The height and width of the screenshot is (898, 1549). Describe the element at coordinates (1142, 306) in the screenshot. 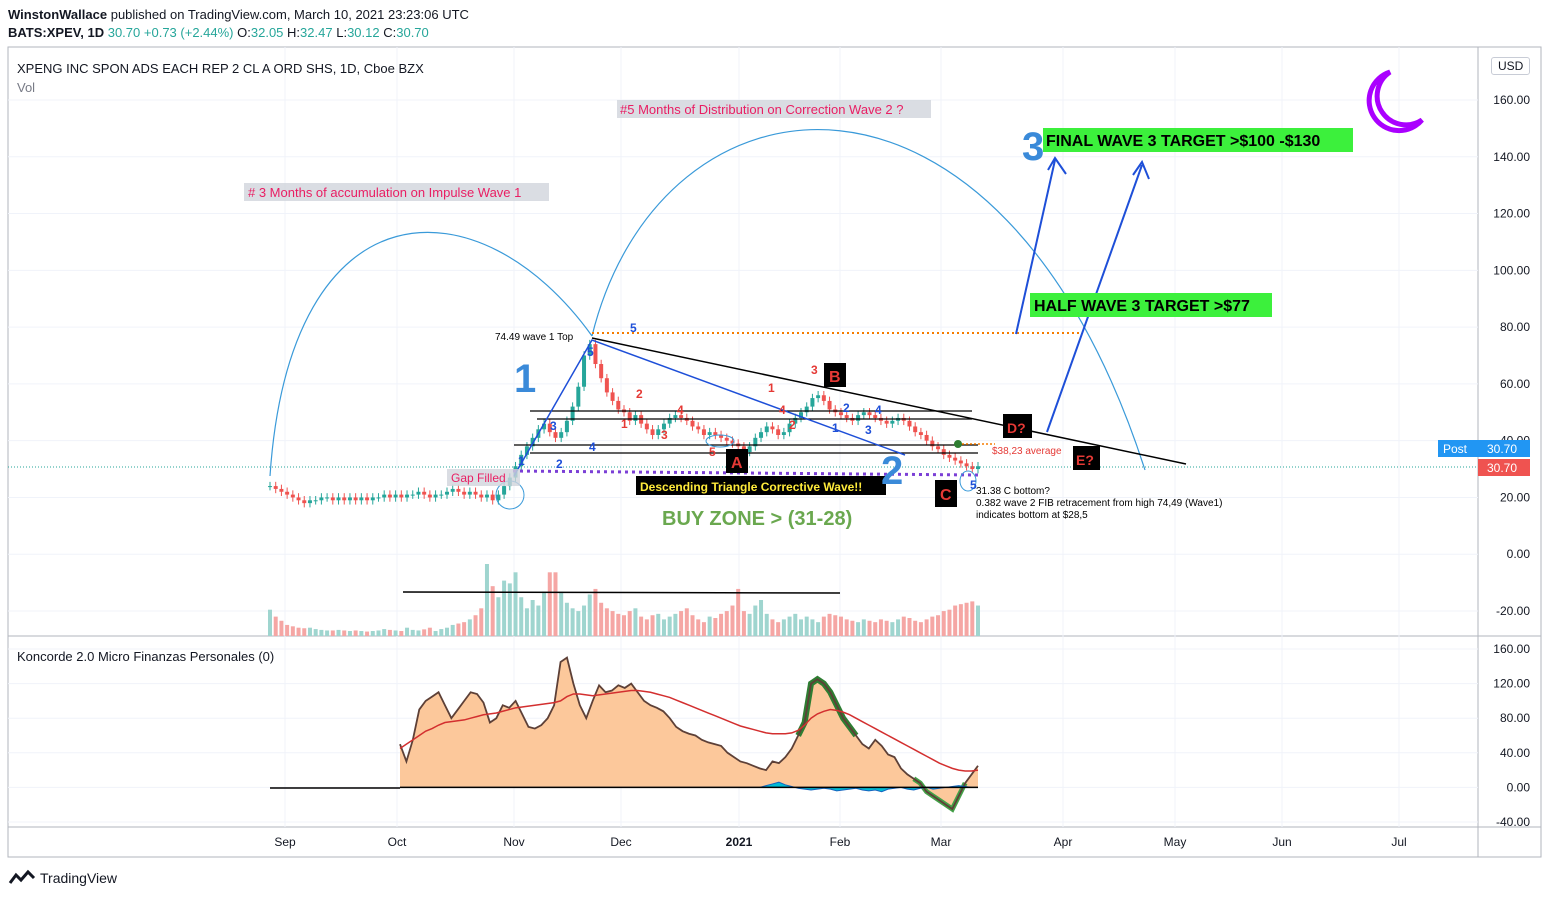

I see `half-target-text: HALF WAVE 3 TARGET >$77` at that location.